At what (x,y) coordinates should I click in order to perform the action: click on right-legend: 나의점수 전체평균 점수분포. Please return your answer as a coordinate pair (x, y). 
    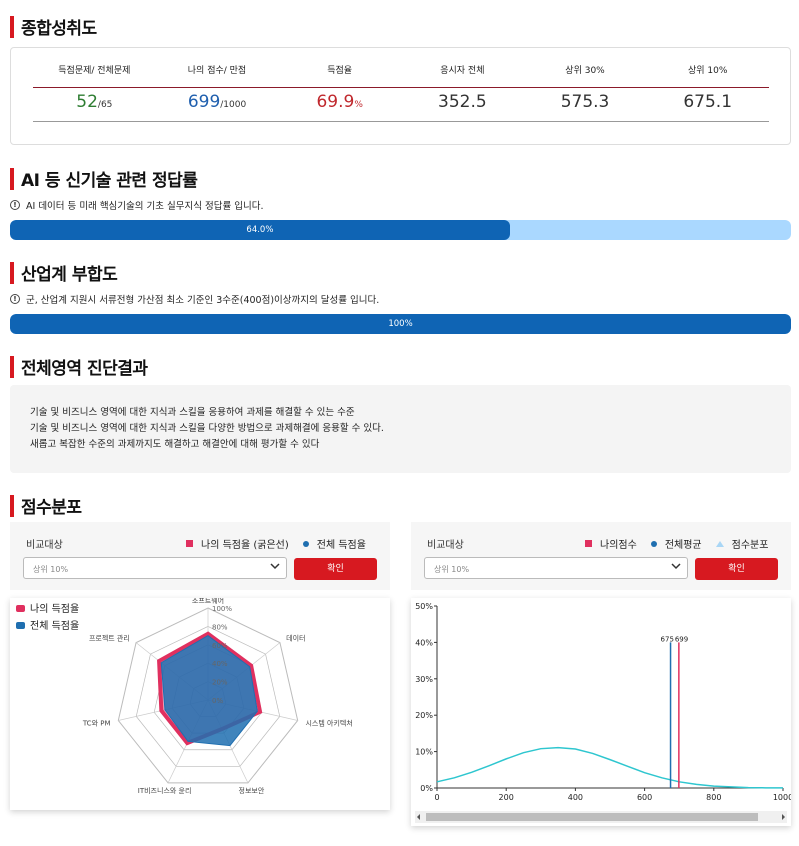
    Looking at the image, I should click on (676, 543).